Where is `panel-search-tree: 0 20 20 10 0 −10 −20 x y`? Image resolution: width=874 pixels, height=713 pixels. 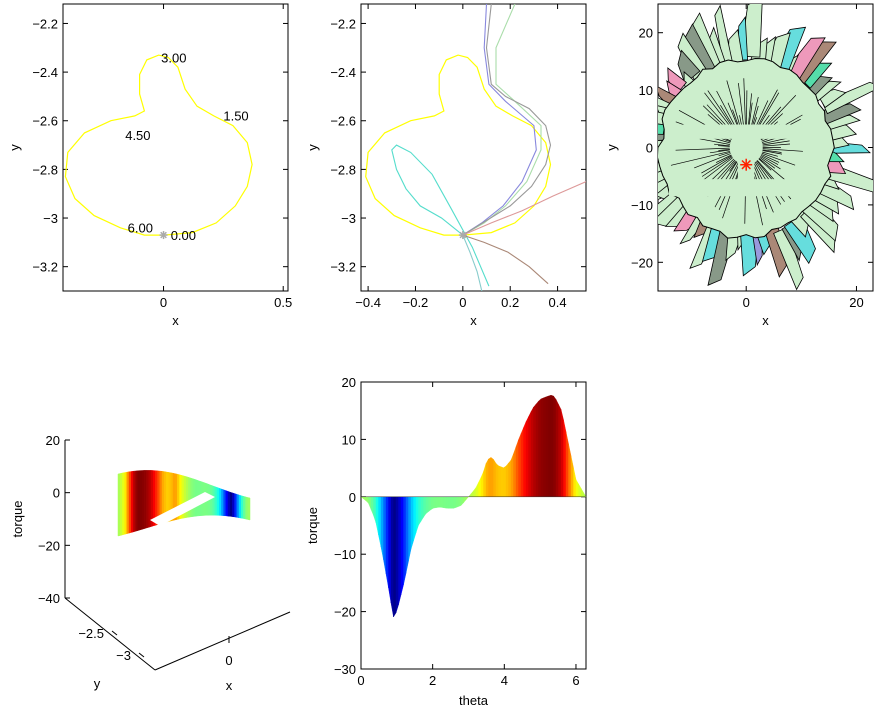
panel-search-tree: 0 20 20 10 0 −10 −20 x y is located at coordinates (739, 165).